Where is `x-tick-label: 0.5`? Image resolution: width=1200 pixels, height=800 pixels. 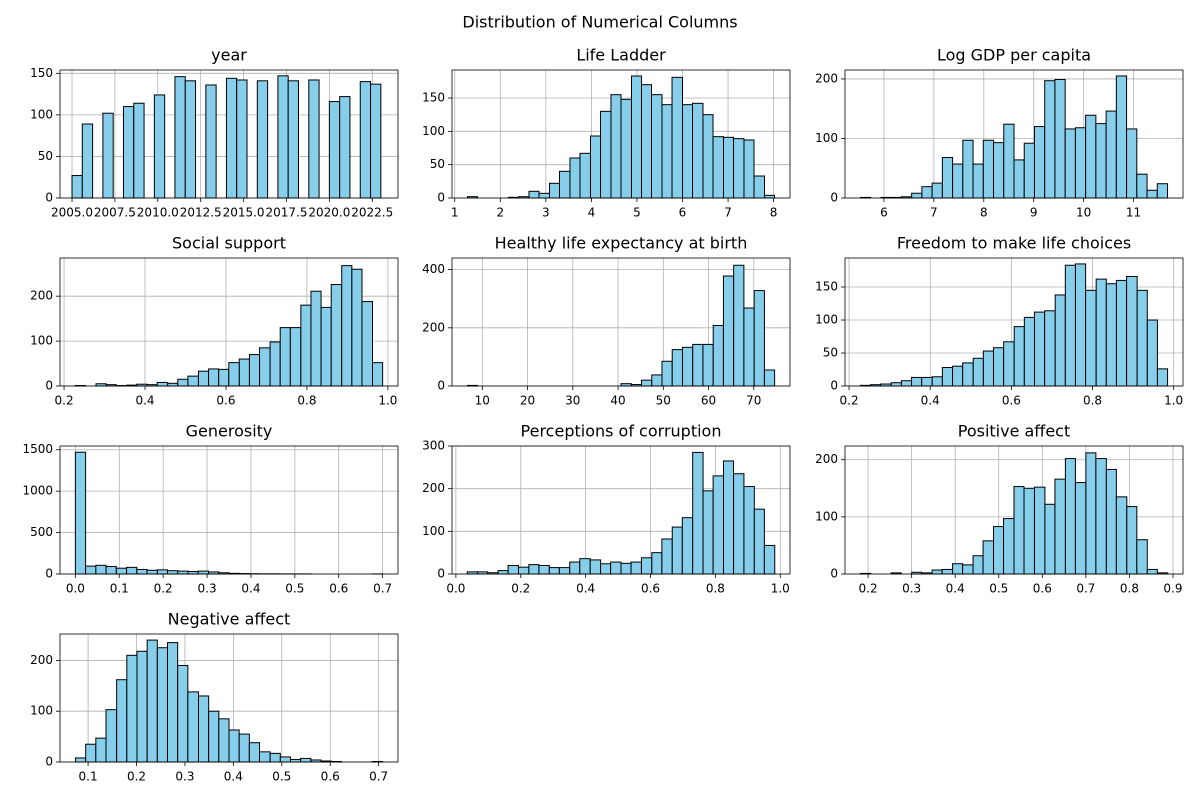 x-tick-label: 0.5 is located at coordinates (998, 589).